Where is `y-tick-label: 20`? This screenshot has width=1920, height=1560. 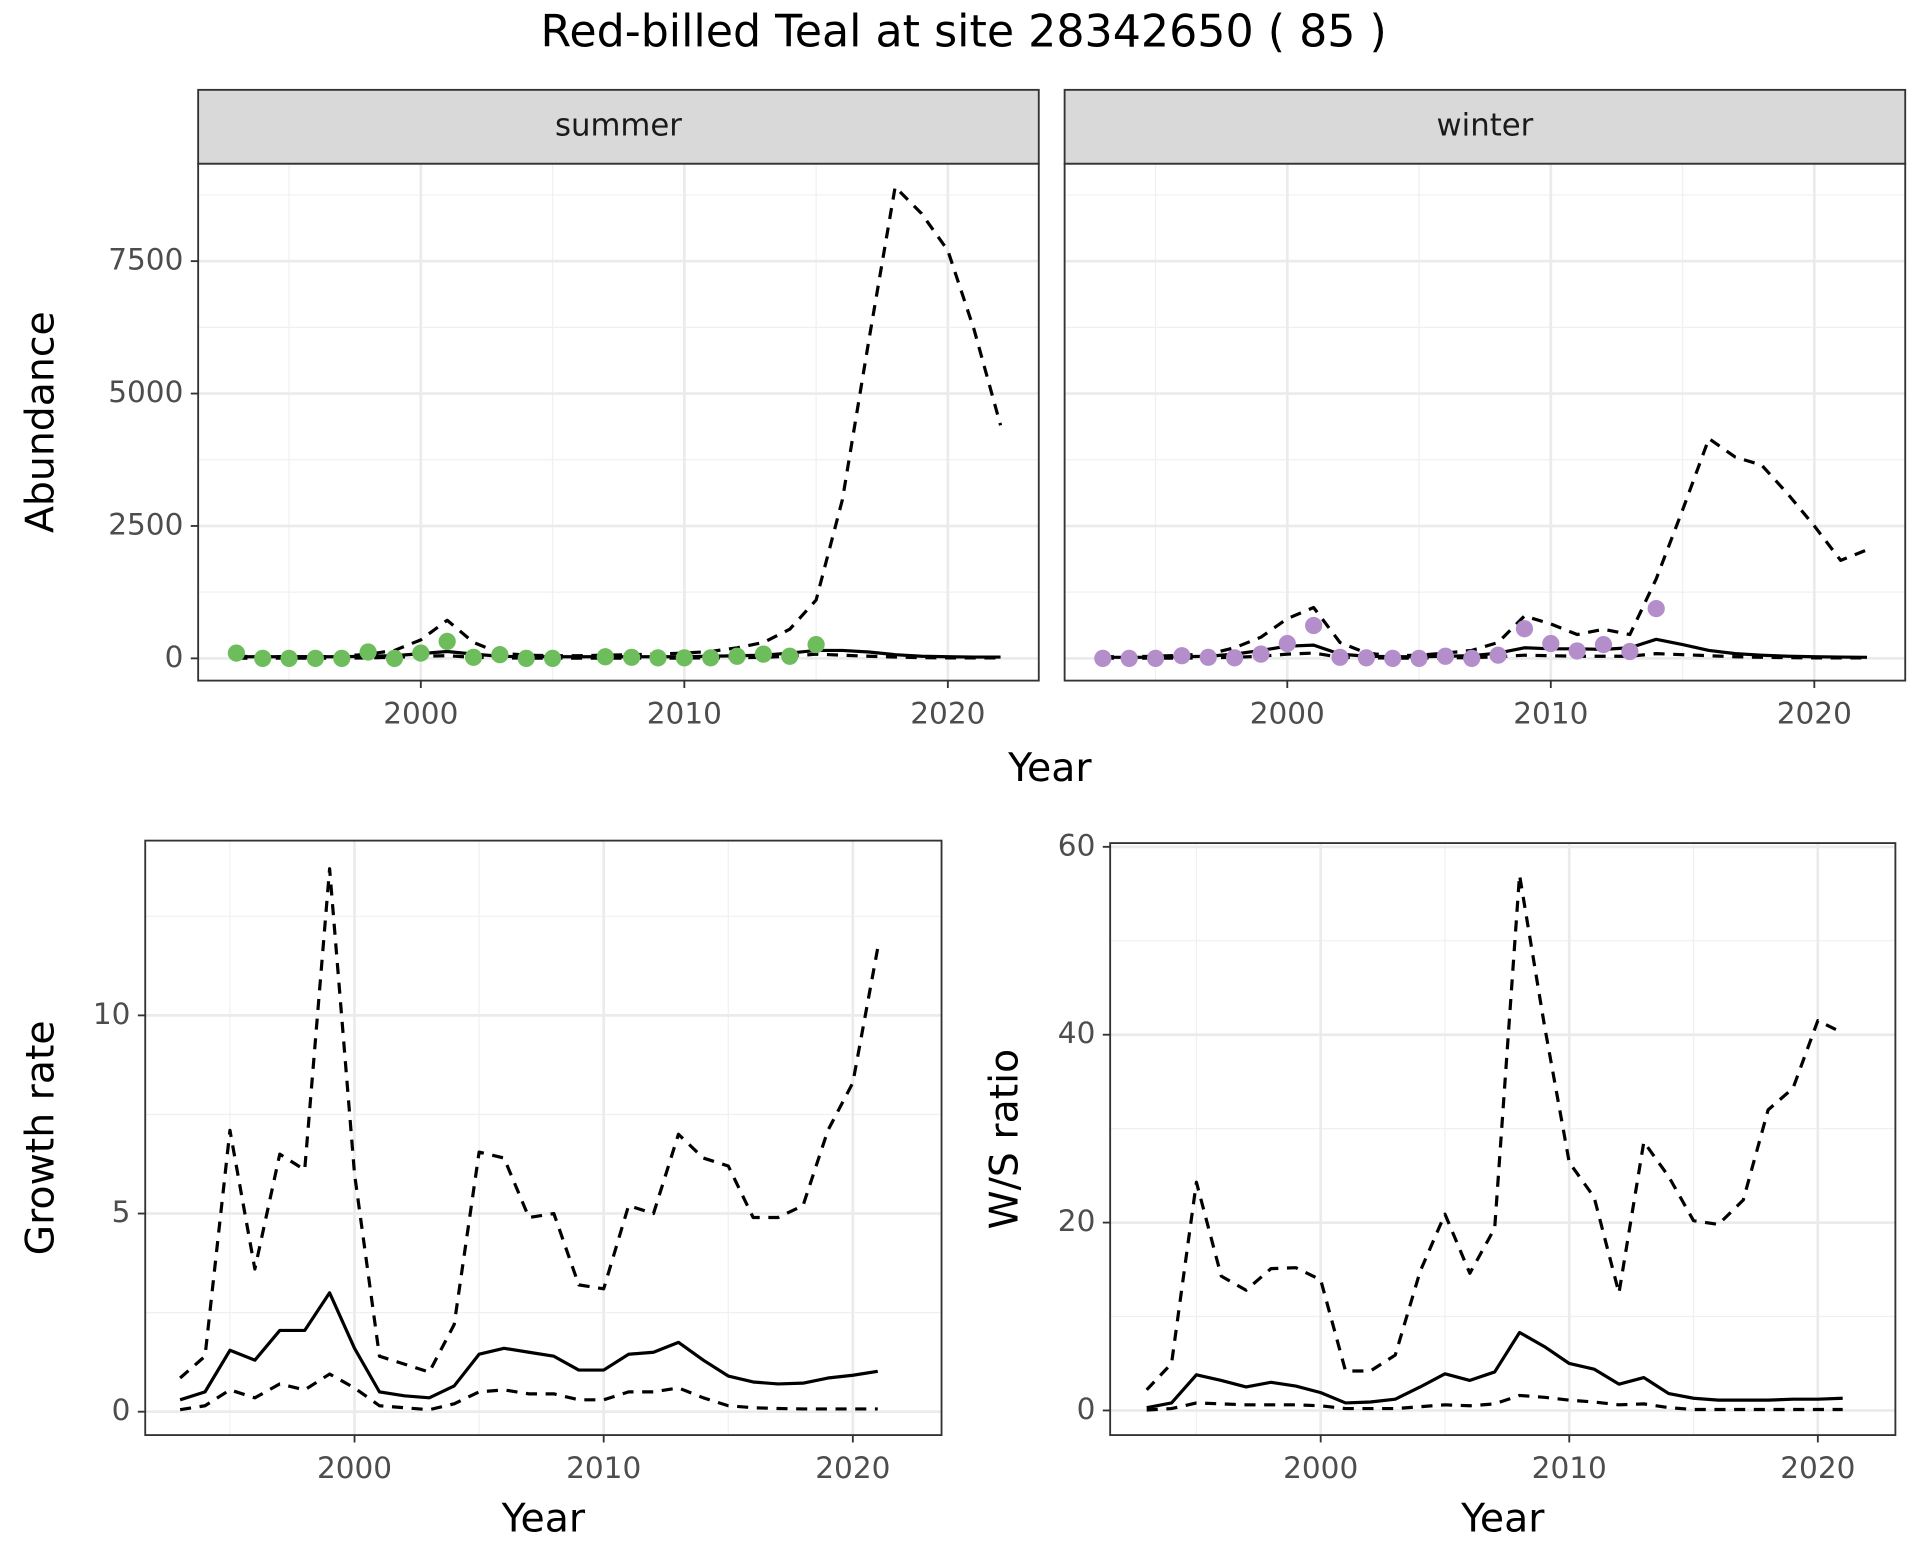
y-tick-label: 20 is located at coordinates (1077, 1221).